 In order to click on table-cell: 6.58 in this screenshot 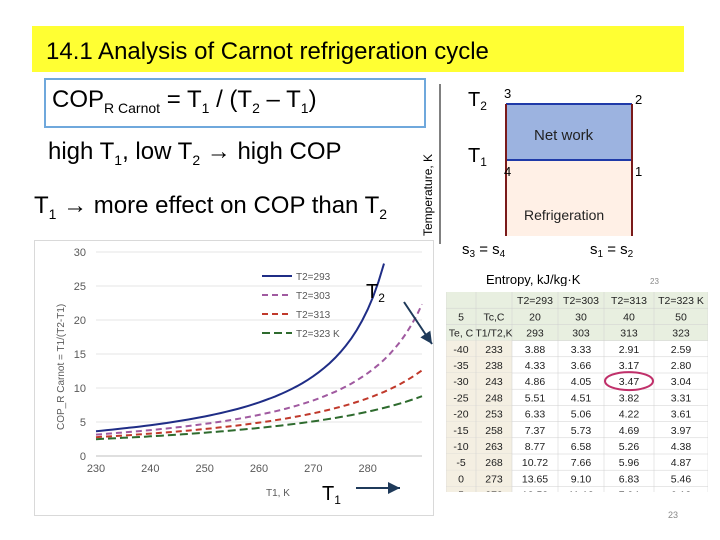, I will do `click(581, 447)`.